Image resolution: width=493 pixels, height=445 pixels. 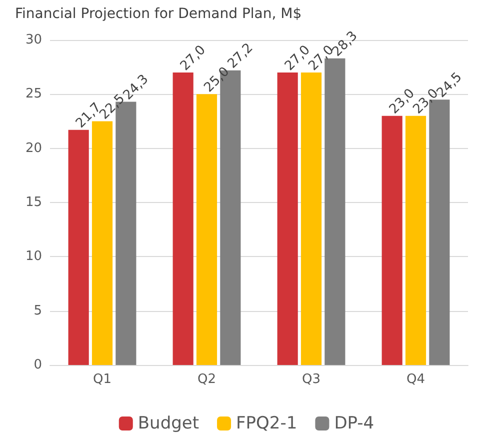 What do you see at coordinates (416, 379) in the screenshot?
I see `x-tick-label: Q4` at bounding box center [416, 379].